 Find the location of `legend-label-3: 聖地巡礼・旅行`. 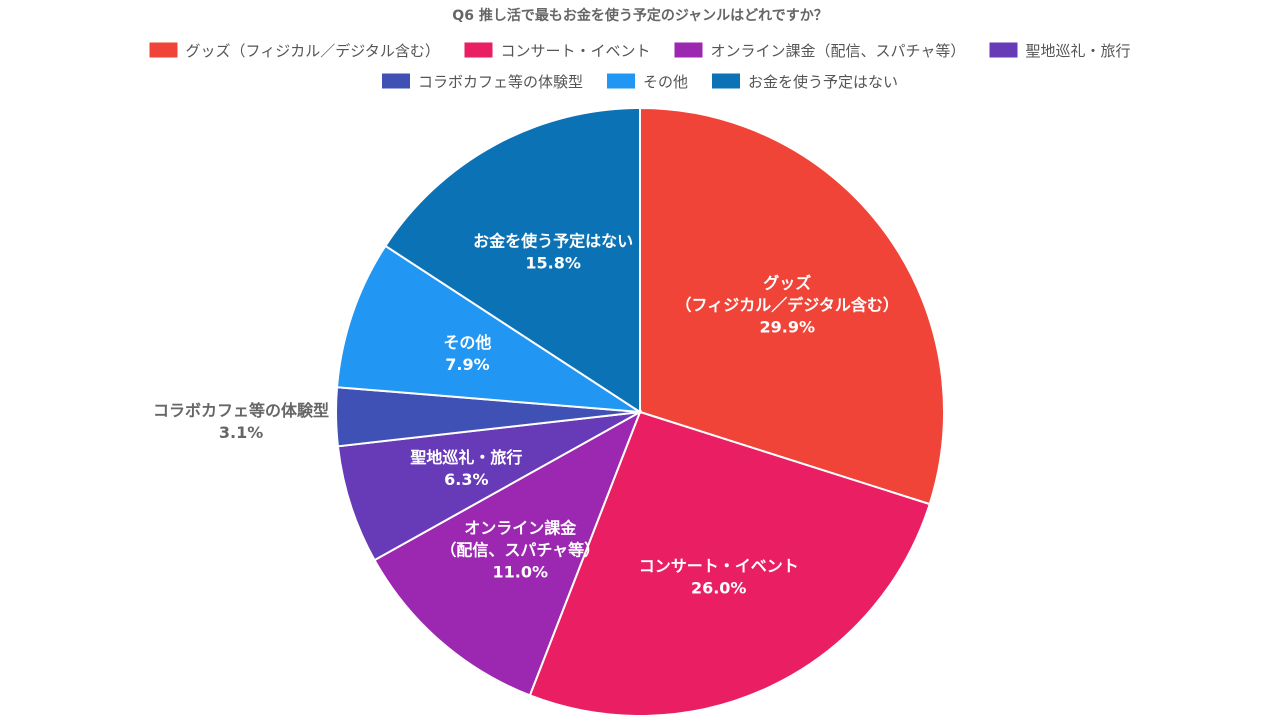

legend-label-3: 聖地巡礼・旅行 is located at coordinates (1078, 51).